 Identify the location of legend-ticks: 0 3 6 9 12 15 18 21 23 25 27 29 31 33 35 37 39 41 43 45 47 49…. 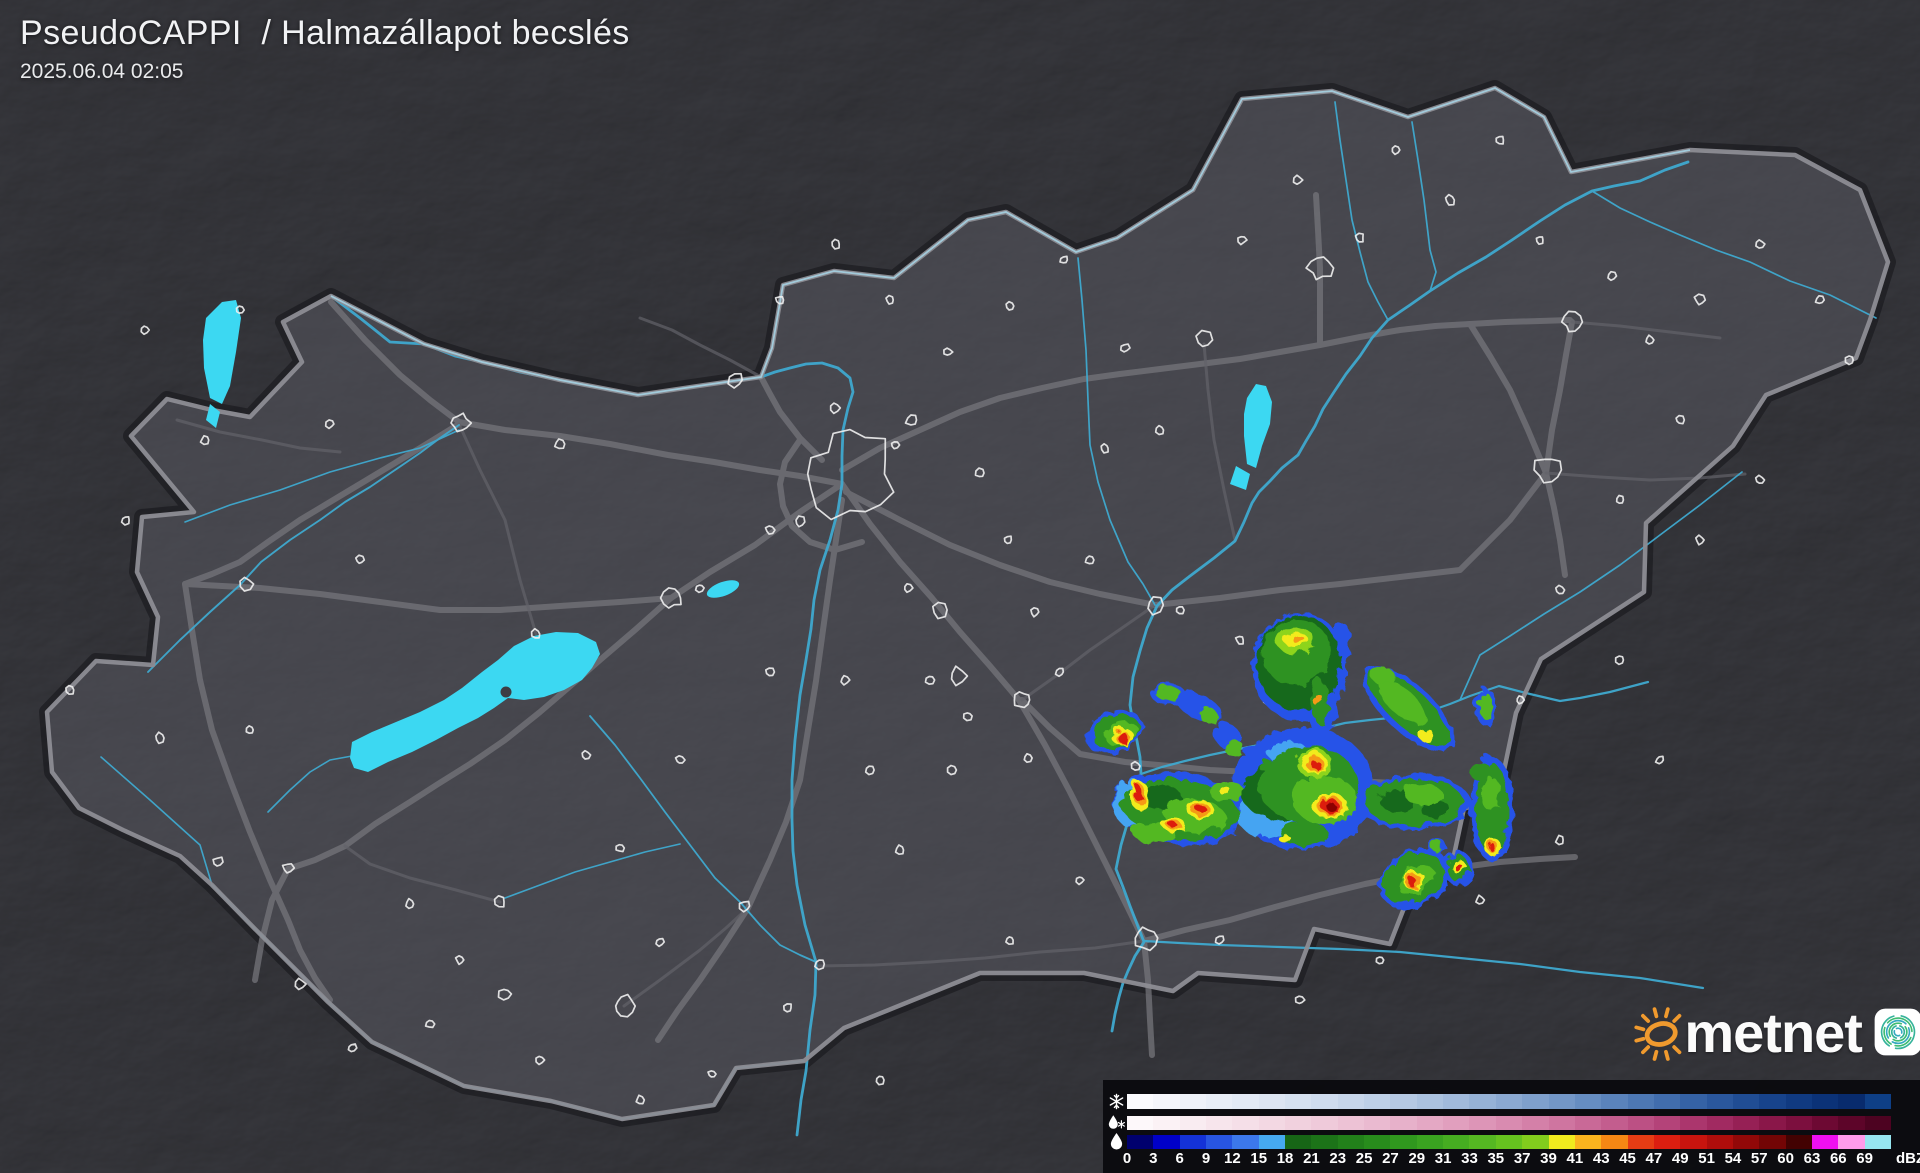
(1497, 1158).